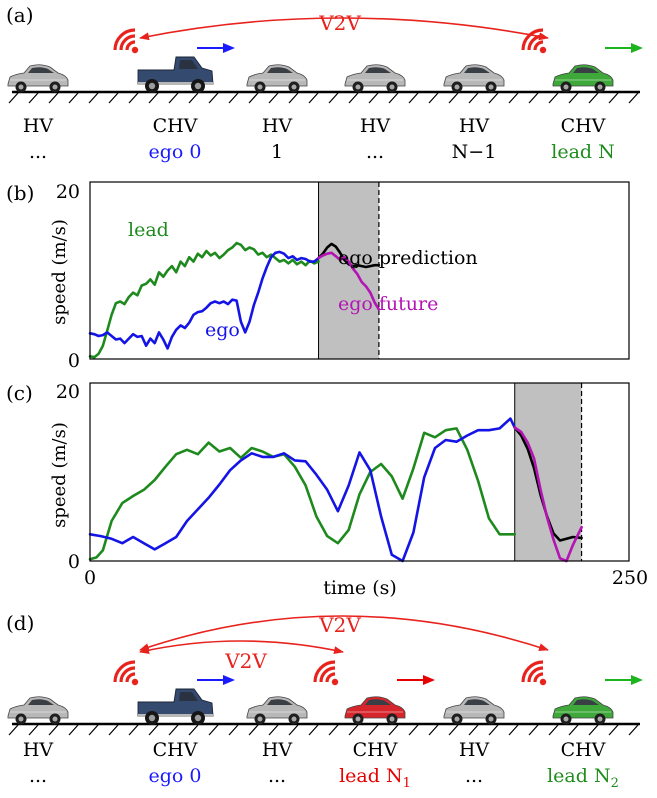  I want to click on vehicle-id-label: lead N2, so click(583, 778).